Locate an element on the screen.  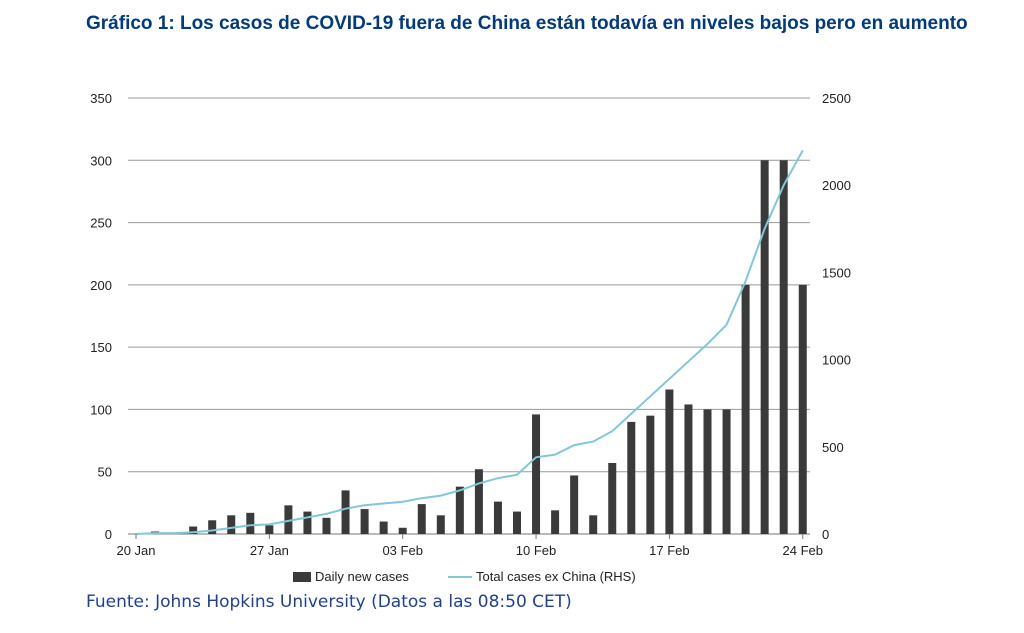
legend-label-total: Total cases ex China (RHS) is located at coordinates (556, 576).